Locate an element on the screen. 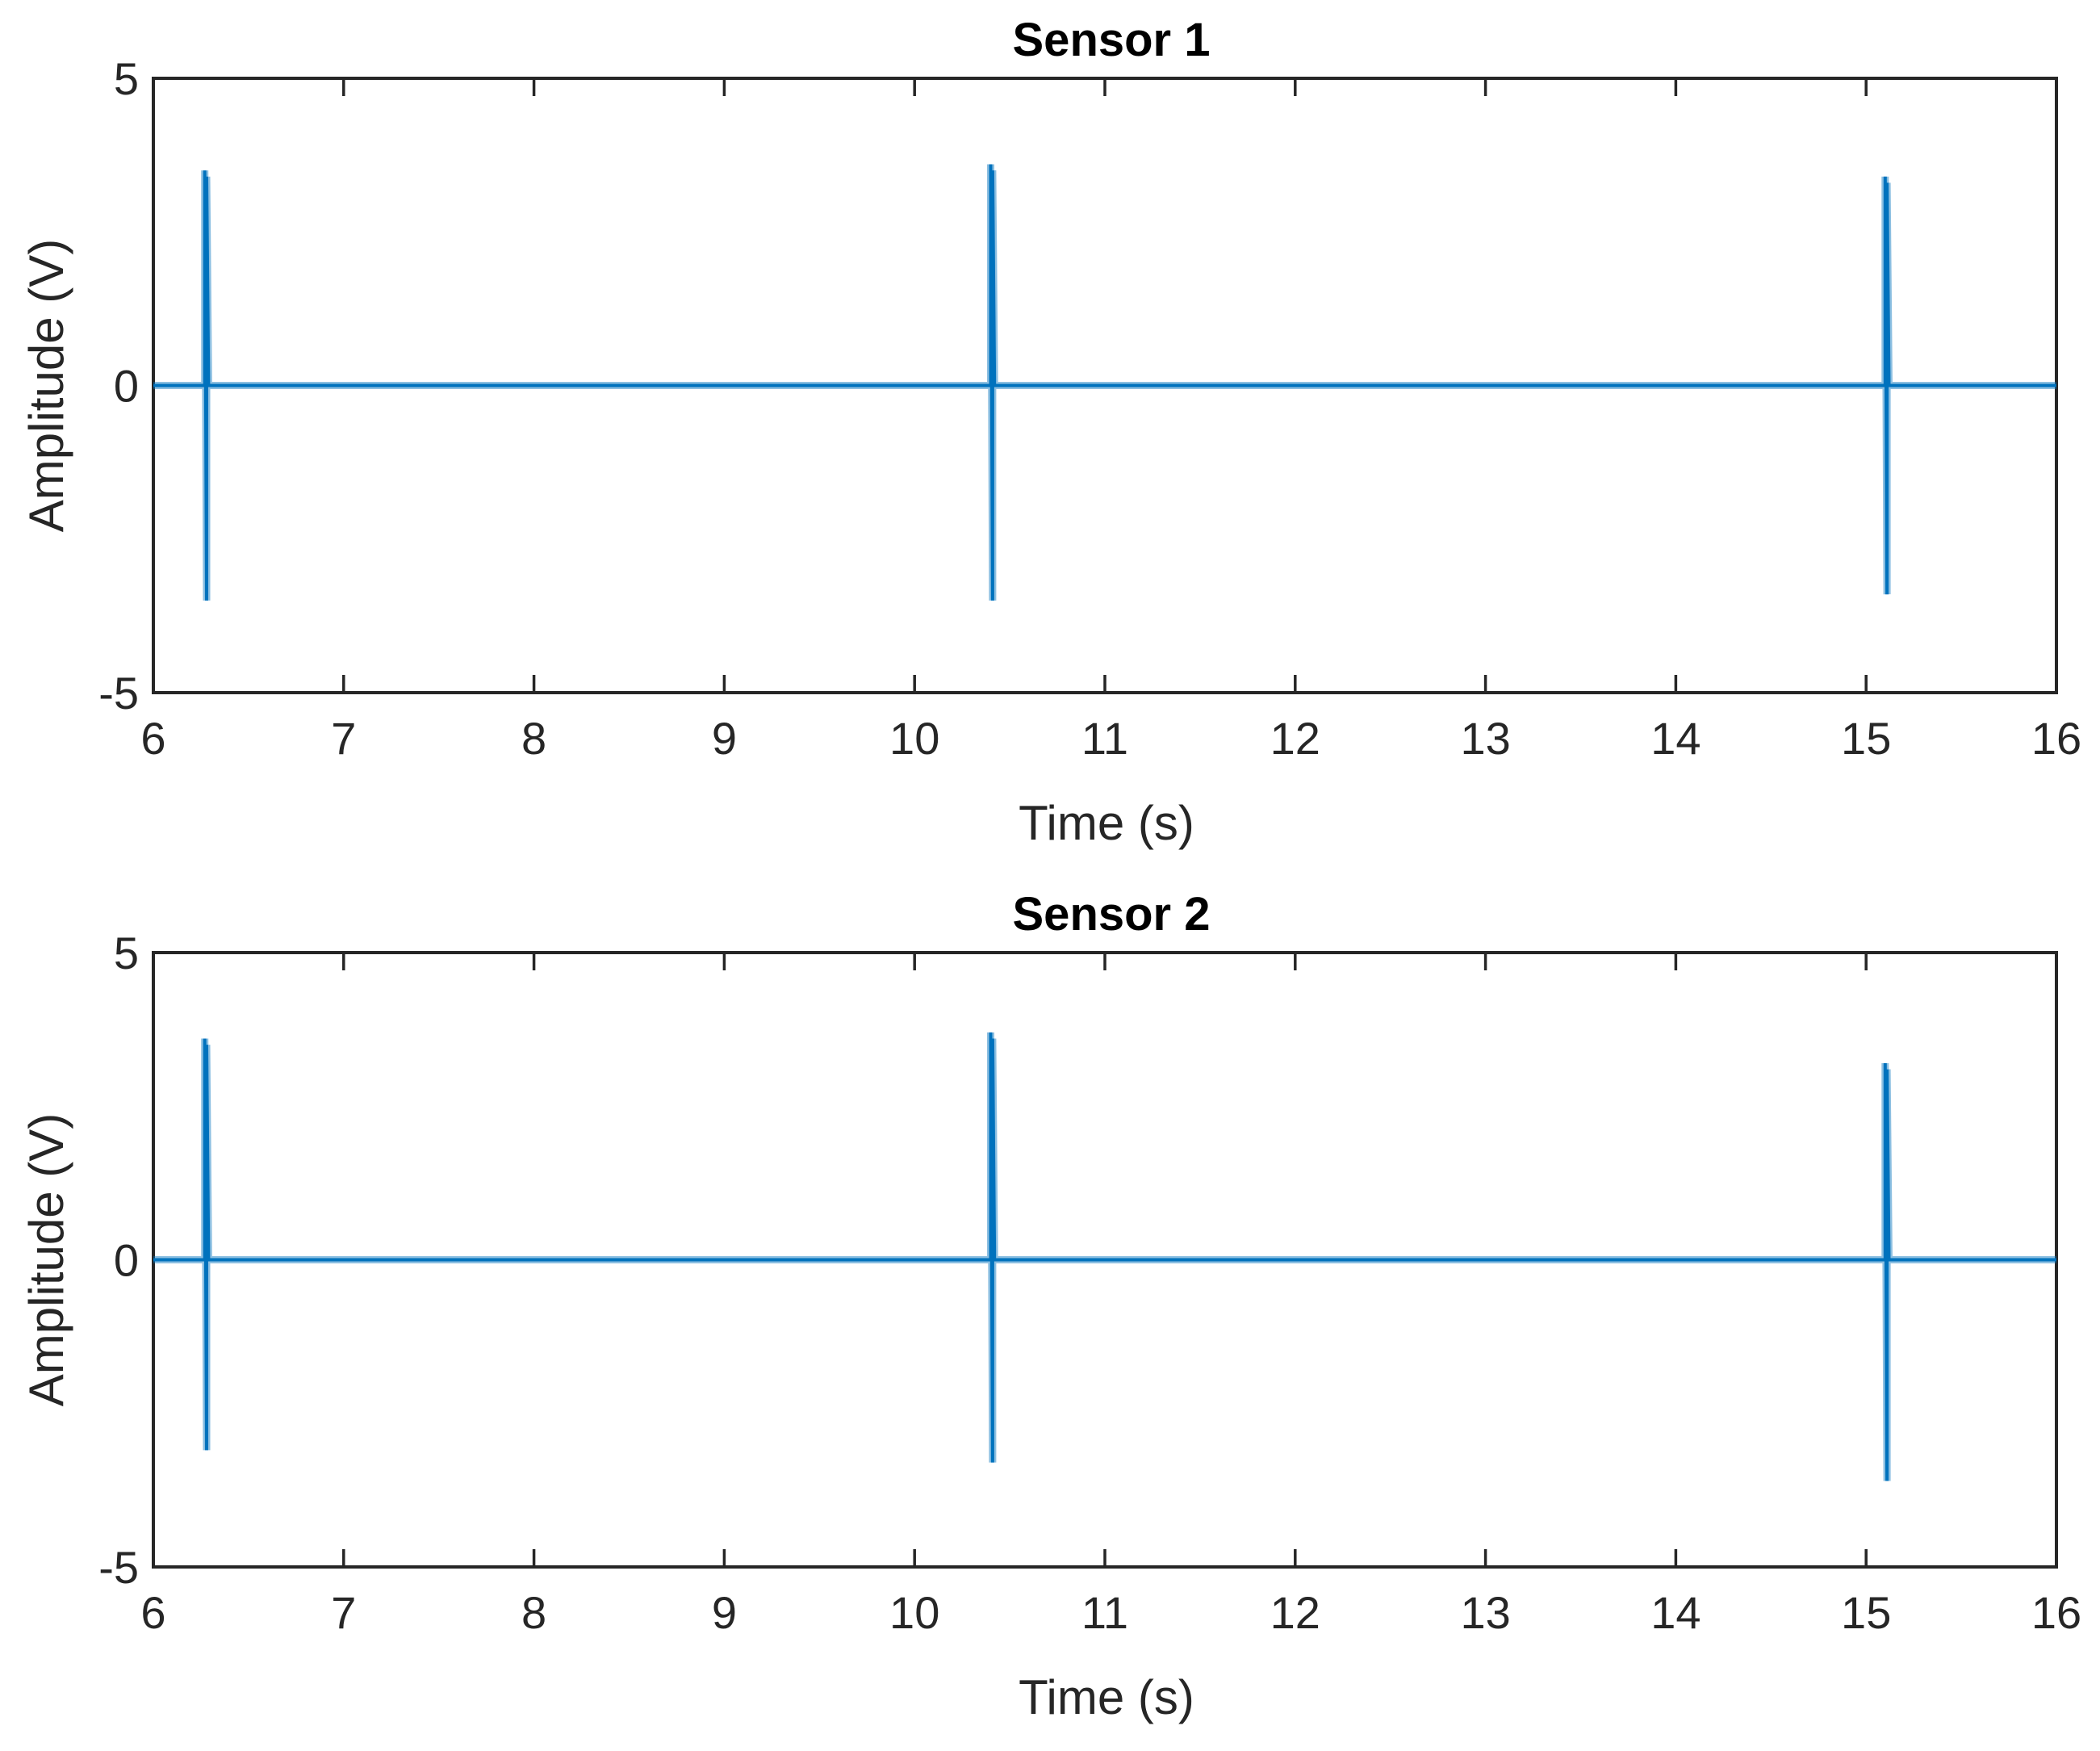 This screenshot has width=2100, height=1751. chart-1-xtick-label: 9 is located at coordinates (724, 739).